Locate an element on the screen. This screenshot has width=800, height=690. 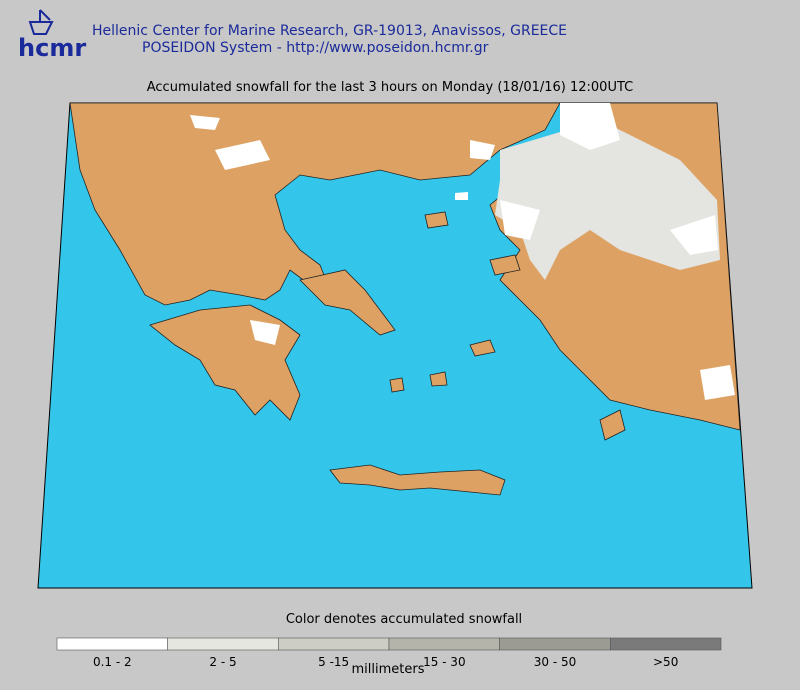
logo-ship is located at coordinates (41, 22).